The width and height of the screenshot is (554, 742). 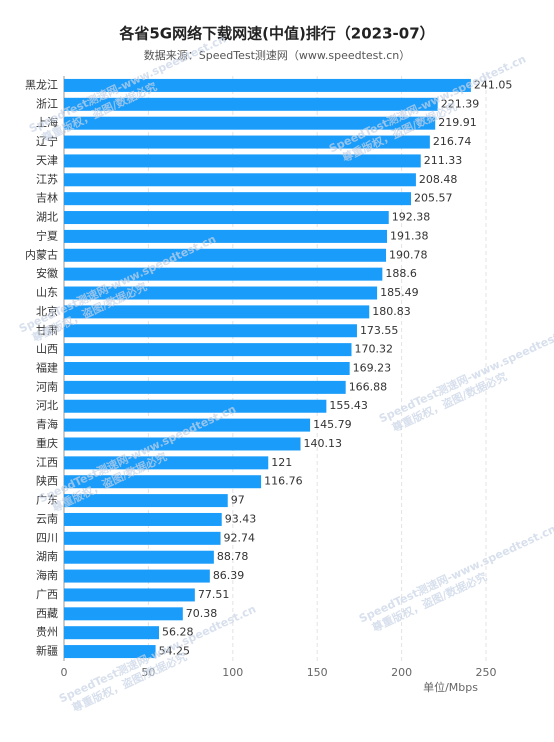 What do you see at coordinates (457, 122) in the screenshot?
I see `value-label: 219.91` at bounding box center [457, 122].